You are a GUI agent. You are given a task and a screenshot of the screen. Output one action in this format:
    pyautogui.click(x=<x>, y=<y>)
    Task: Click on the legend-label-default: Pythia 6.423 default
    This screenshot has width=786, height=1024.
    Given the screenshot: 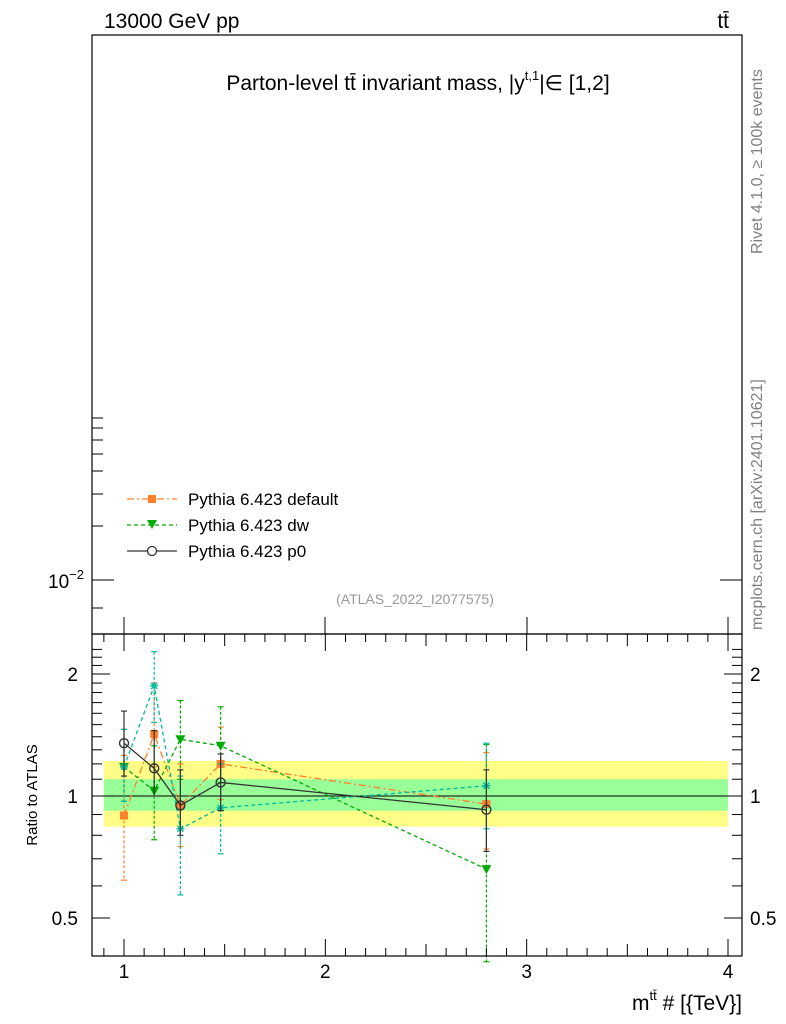 What is the action you would take?
    pyautogui.click(x=263, y=499)
    